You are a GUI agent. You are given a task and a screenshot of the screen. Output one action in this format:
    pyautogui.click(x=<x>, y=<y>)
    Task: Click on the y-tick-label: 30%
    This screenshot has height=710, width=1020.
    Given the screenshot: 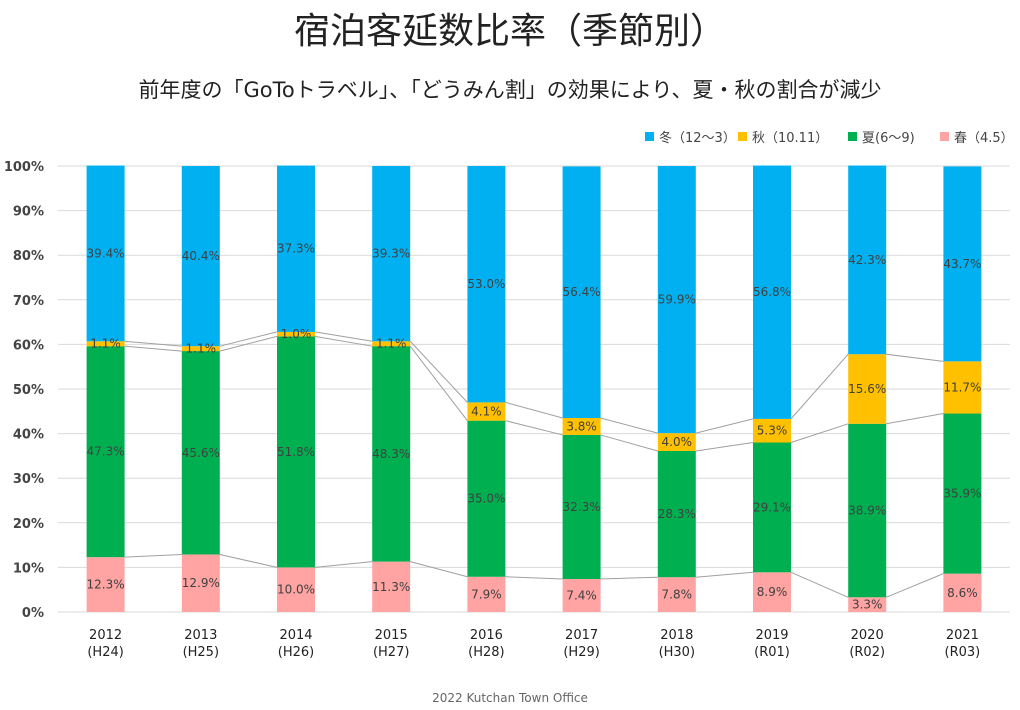 What is the action you would take?
    pyautogui.click(x=28, y=479)
    